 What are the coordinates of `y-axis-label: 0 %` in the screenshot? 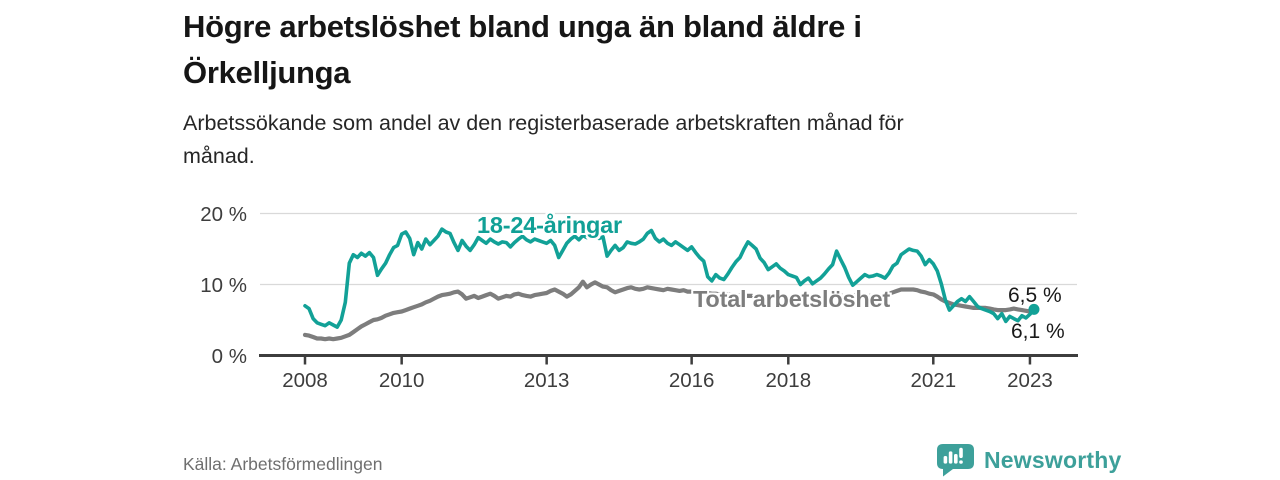 It's located at (229, 356).